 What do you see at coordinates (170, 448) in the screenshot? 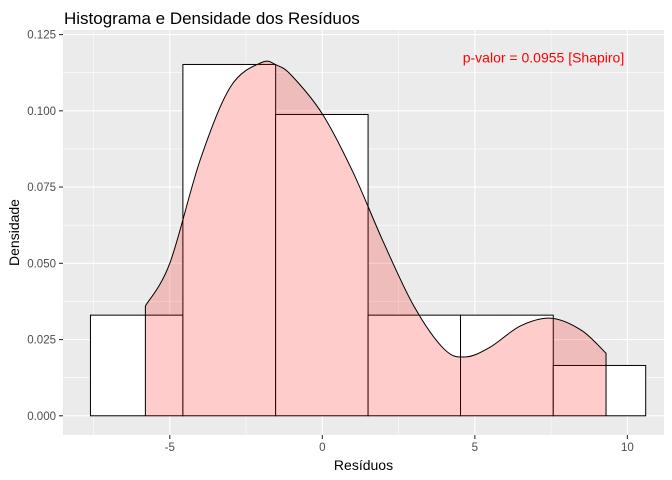
I see `x-tick-label: -5` at bounding box center [170, 448].